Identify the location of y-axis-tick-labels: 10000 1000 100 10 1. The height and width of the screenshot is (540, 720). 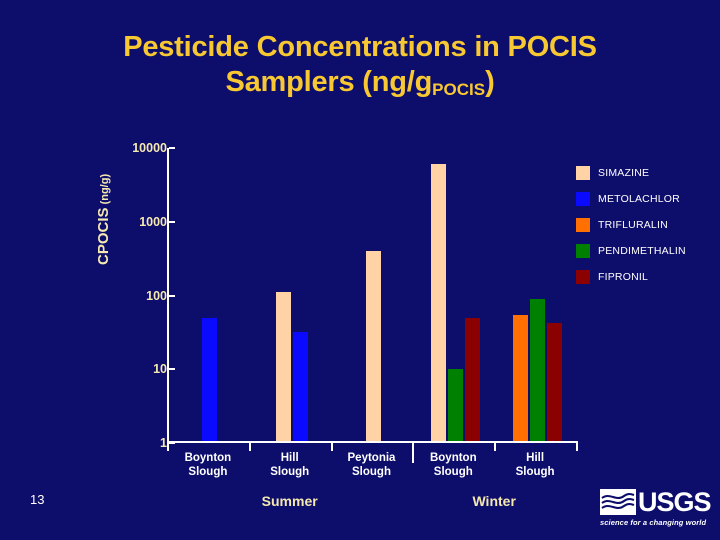
(149, 295).